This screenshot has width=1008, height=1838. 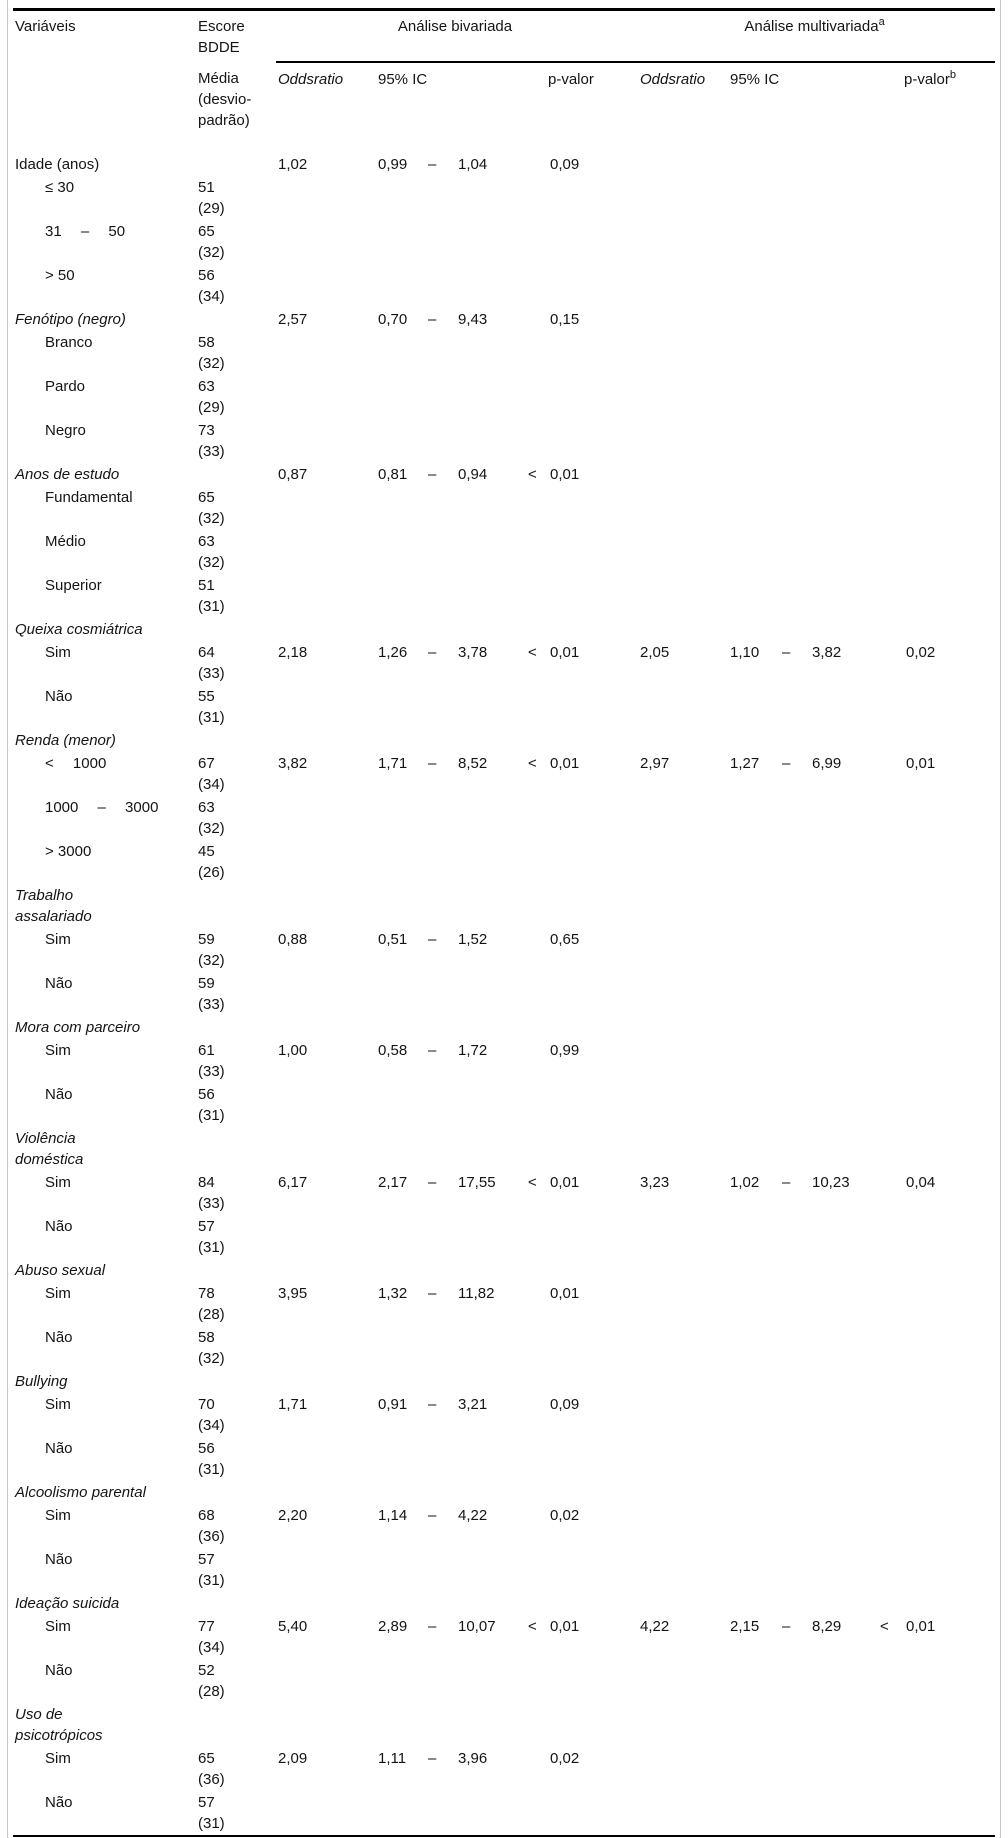 What do you see at coordinates (211, 252) in the screenshot?
I see `sd-value: (32)` at bounding box center [211, 252].